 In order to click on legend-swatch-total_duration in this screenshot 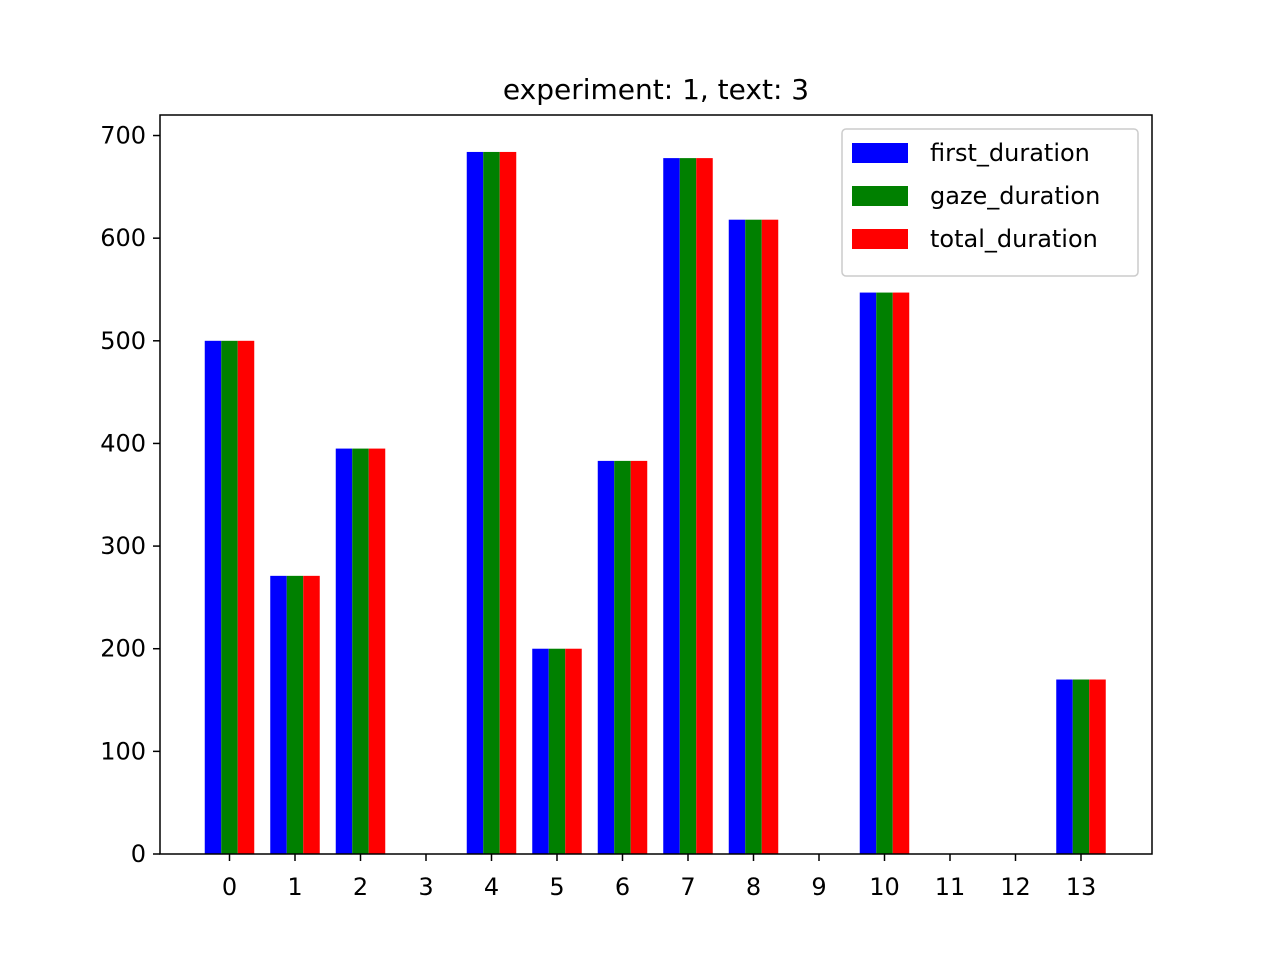, I will do `click(880, 239)`.